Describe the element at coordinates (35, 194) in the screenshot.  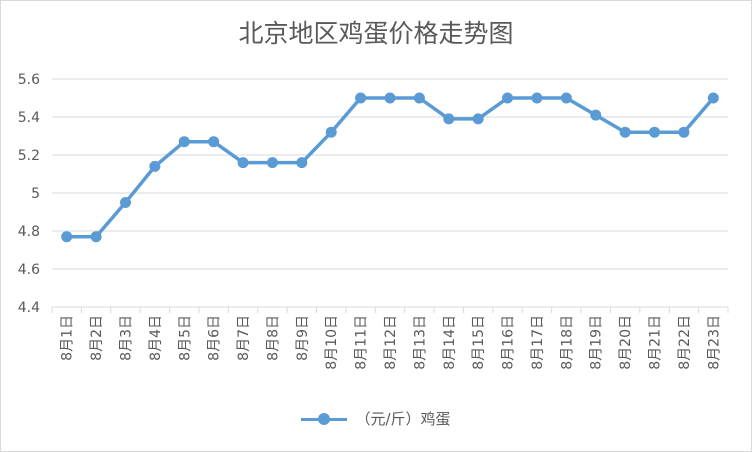
I see `y-tick-label: 5` at that location.